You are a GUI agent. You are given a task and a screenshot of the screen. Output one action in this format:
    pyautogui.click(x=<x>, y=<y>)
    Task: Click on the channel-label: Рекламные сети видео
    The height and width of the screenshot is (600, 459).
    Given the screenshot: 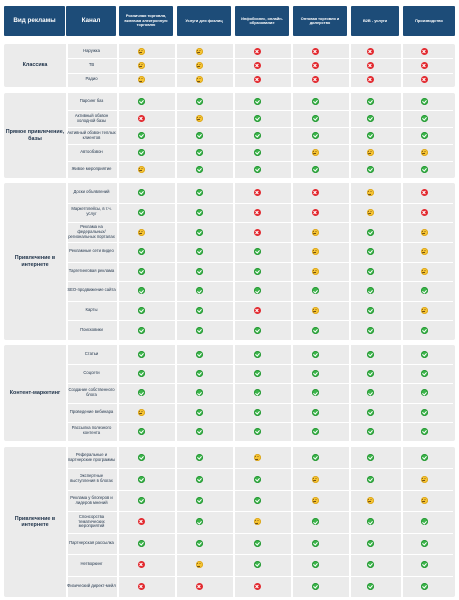 What is the action you would take?
    pyautogui.click(x=91, y=251)
    